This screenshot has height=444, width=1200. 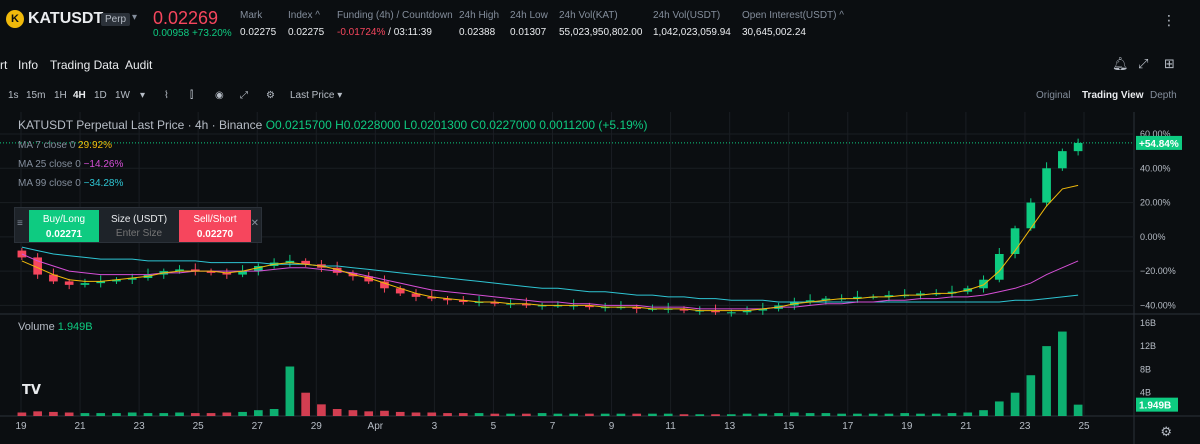 What do you see at coordinates (84, 65) in the screenshot?
I see `tab-trading-data: Trading Data` at bounding box center [84, 65].